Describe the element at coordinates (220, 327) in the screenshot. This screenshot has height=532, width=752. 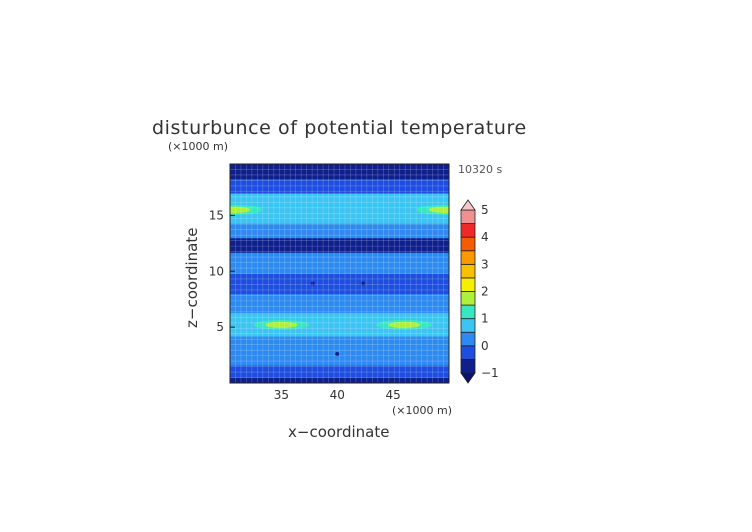
I see `y-tick-label: 5` at that location.